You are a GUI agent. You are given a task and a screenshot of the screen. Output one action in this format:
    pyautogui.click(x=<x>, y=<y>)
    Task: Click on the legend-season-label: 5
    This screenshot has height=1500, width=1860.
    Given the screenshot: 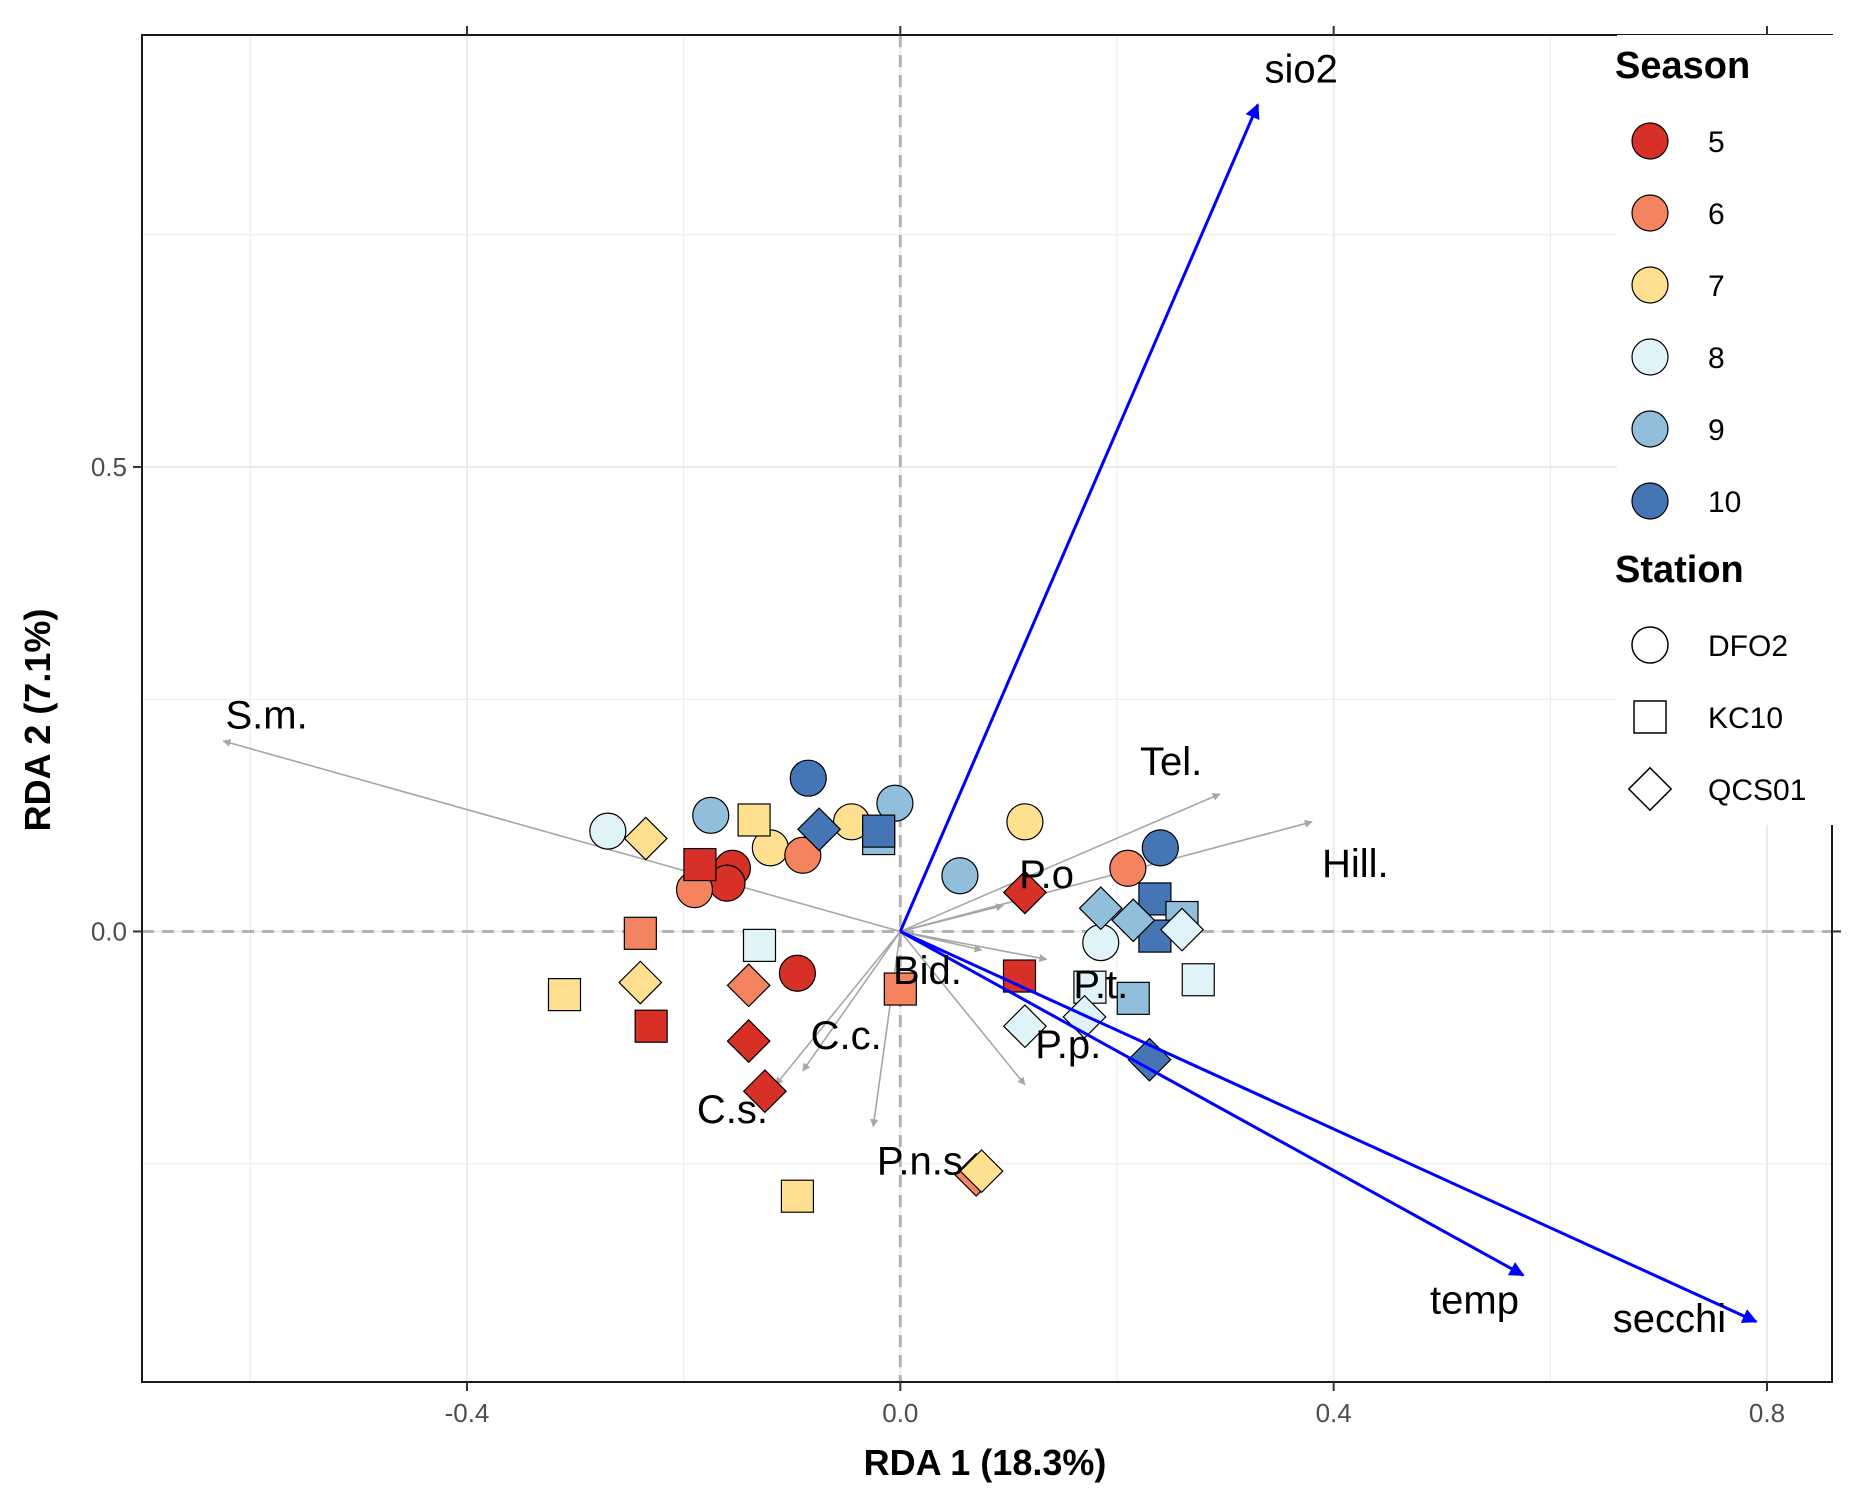 What is the action you would take?
    pyautogui.click(x=1716, y=142)
    